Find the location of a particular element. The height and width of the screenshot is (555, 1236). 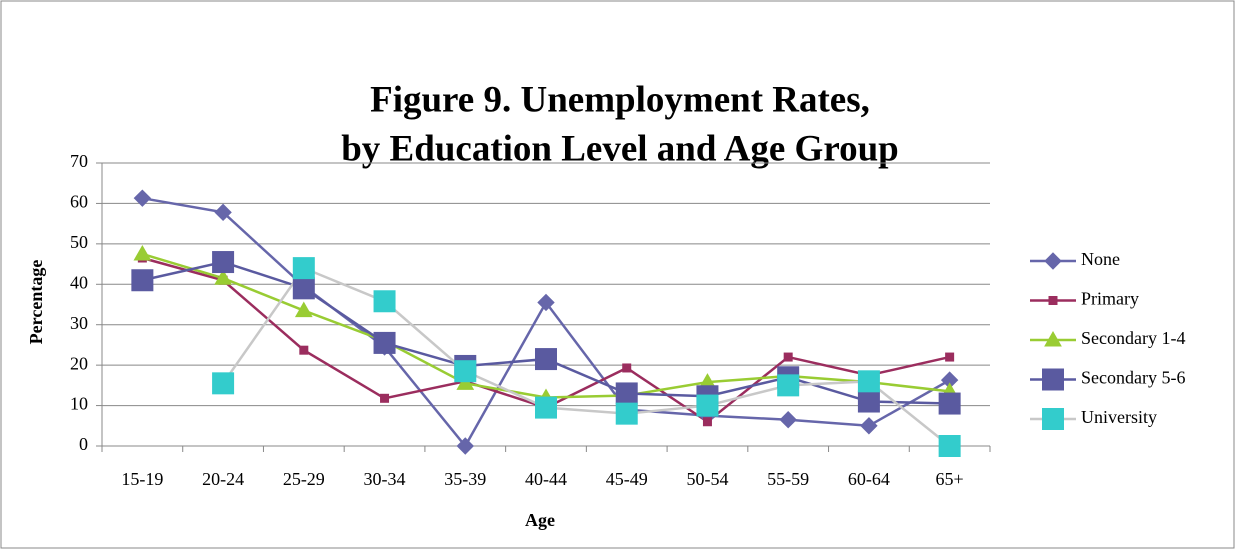

y-tick-label: 30 is located at coordinates (79, 323).